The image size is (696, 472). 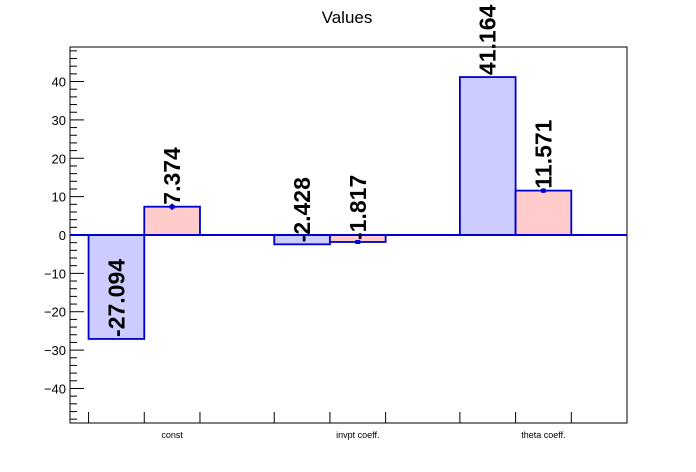 What do you see at coordinates (543, 153) in the screenshot?
I see `data-label: 11.571` at bounding box center [543, 153].